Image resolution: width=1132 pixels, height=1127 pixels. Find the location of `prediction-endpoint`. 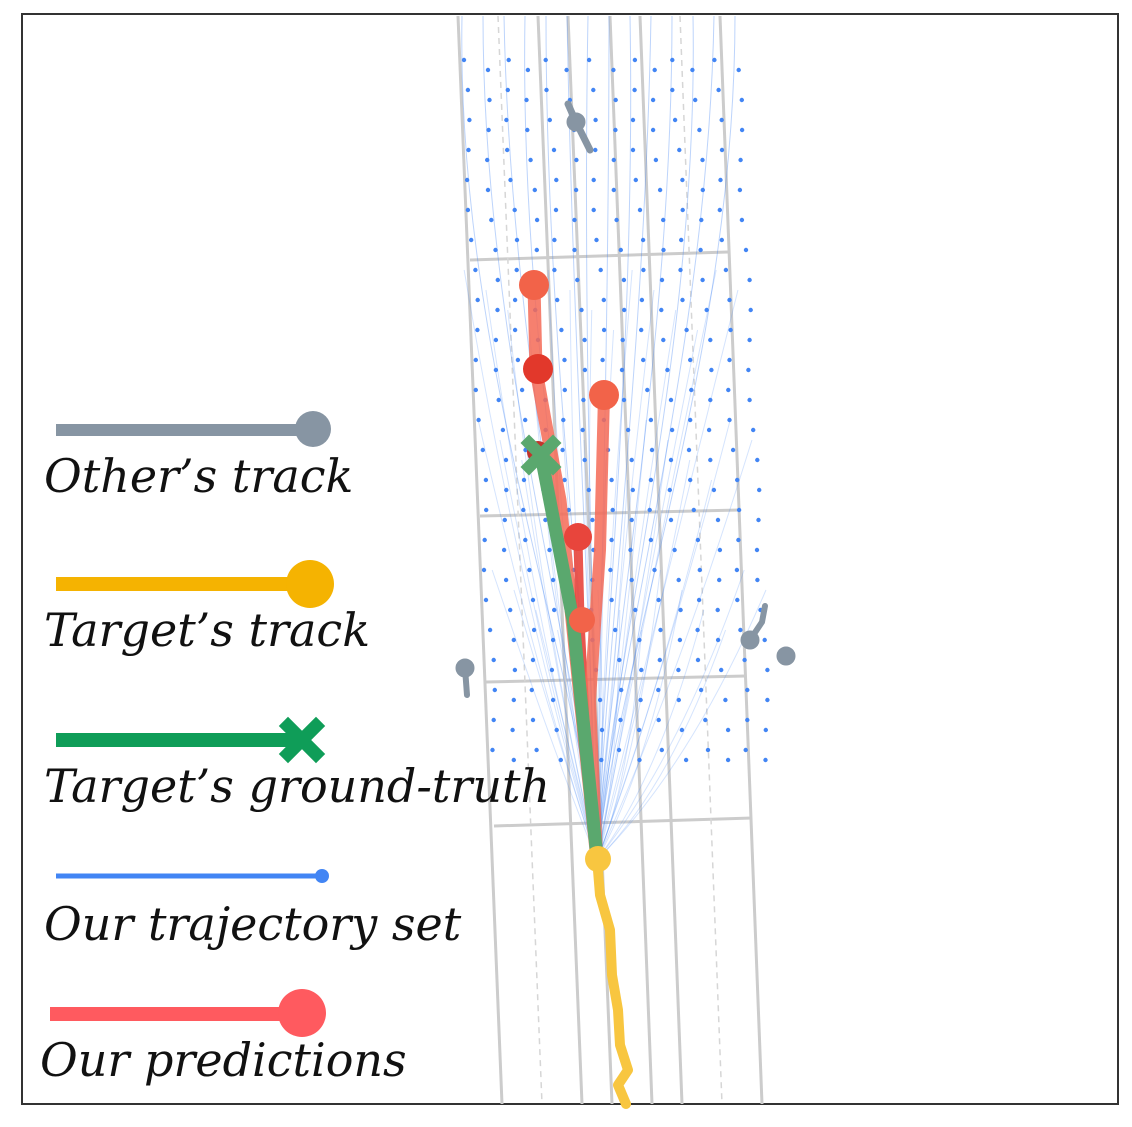

prediction-endpoint is located at coordinates (578, 537).